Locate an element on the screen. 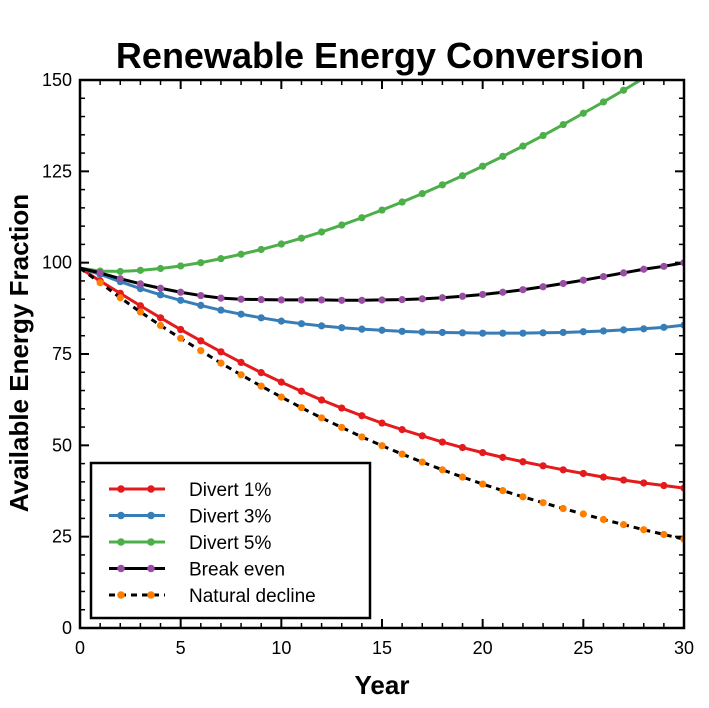 The width and height of the screenshot is (709, 708). y-tick-label: 75 is located at coordinates (62, 354).